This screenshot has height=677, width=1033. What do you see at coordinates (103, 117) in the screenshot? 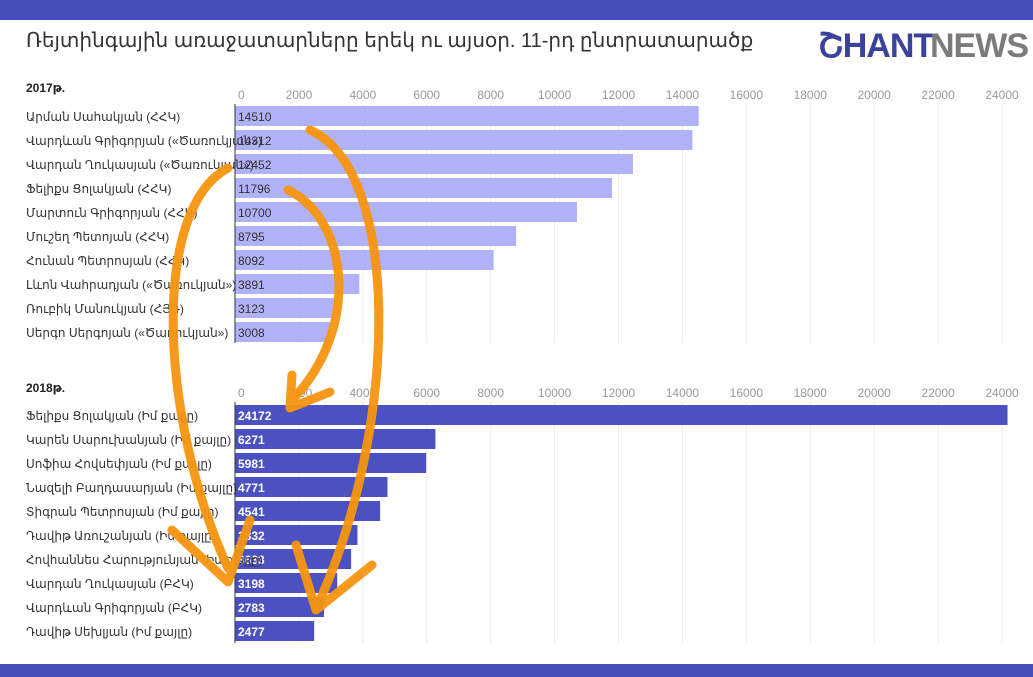
I see `category-label: Արման Սահակյան (ՀՀԿ)` at bounding box center [103, 117].